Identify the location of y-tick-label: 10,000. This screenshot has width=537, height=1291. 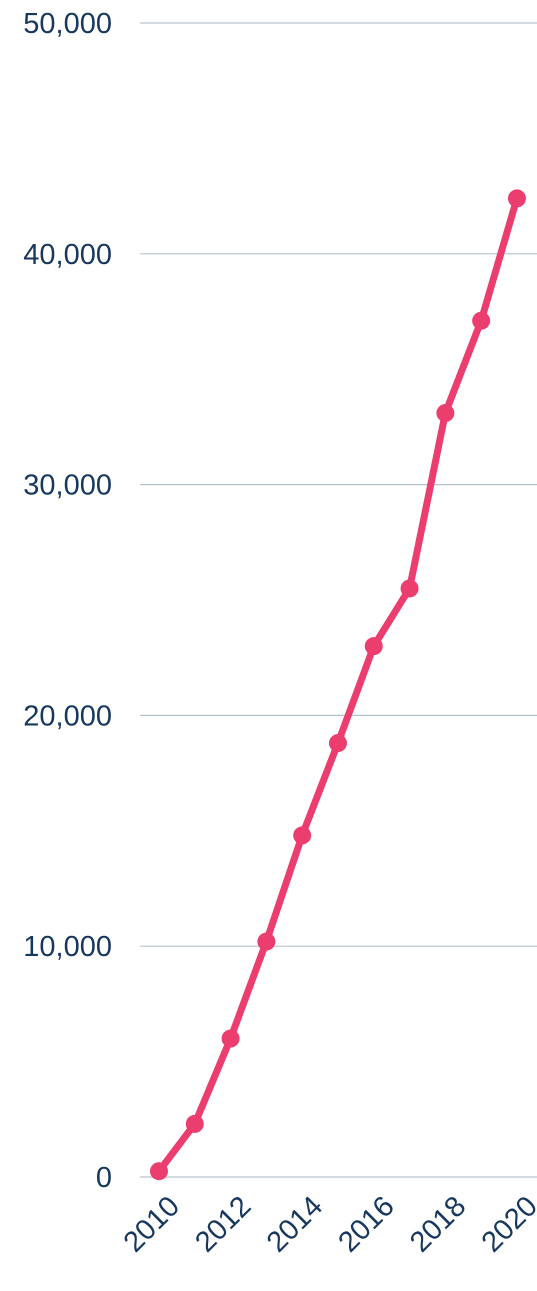
(67, 947).